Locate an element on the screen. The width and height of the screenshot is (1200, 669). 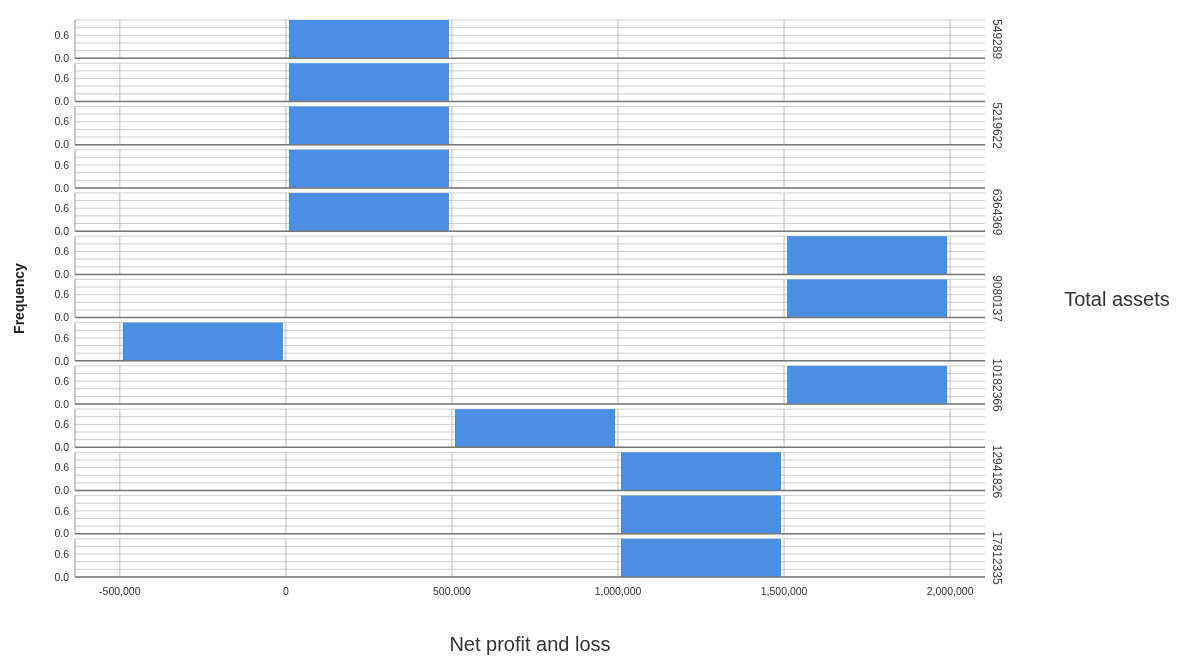
x-tick-label: -500,000 is located at coordinates (120, 591).